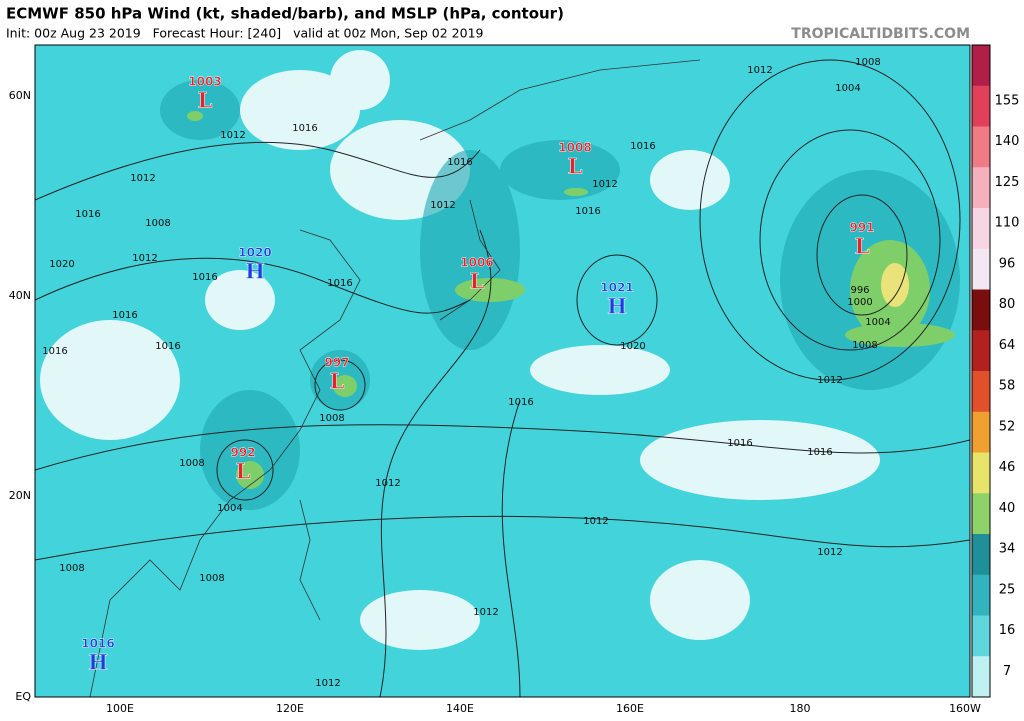  I want to click on lon-label: 120E, so click(290, 708).